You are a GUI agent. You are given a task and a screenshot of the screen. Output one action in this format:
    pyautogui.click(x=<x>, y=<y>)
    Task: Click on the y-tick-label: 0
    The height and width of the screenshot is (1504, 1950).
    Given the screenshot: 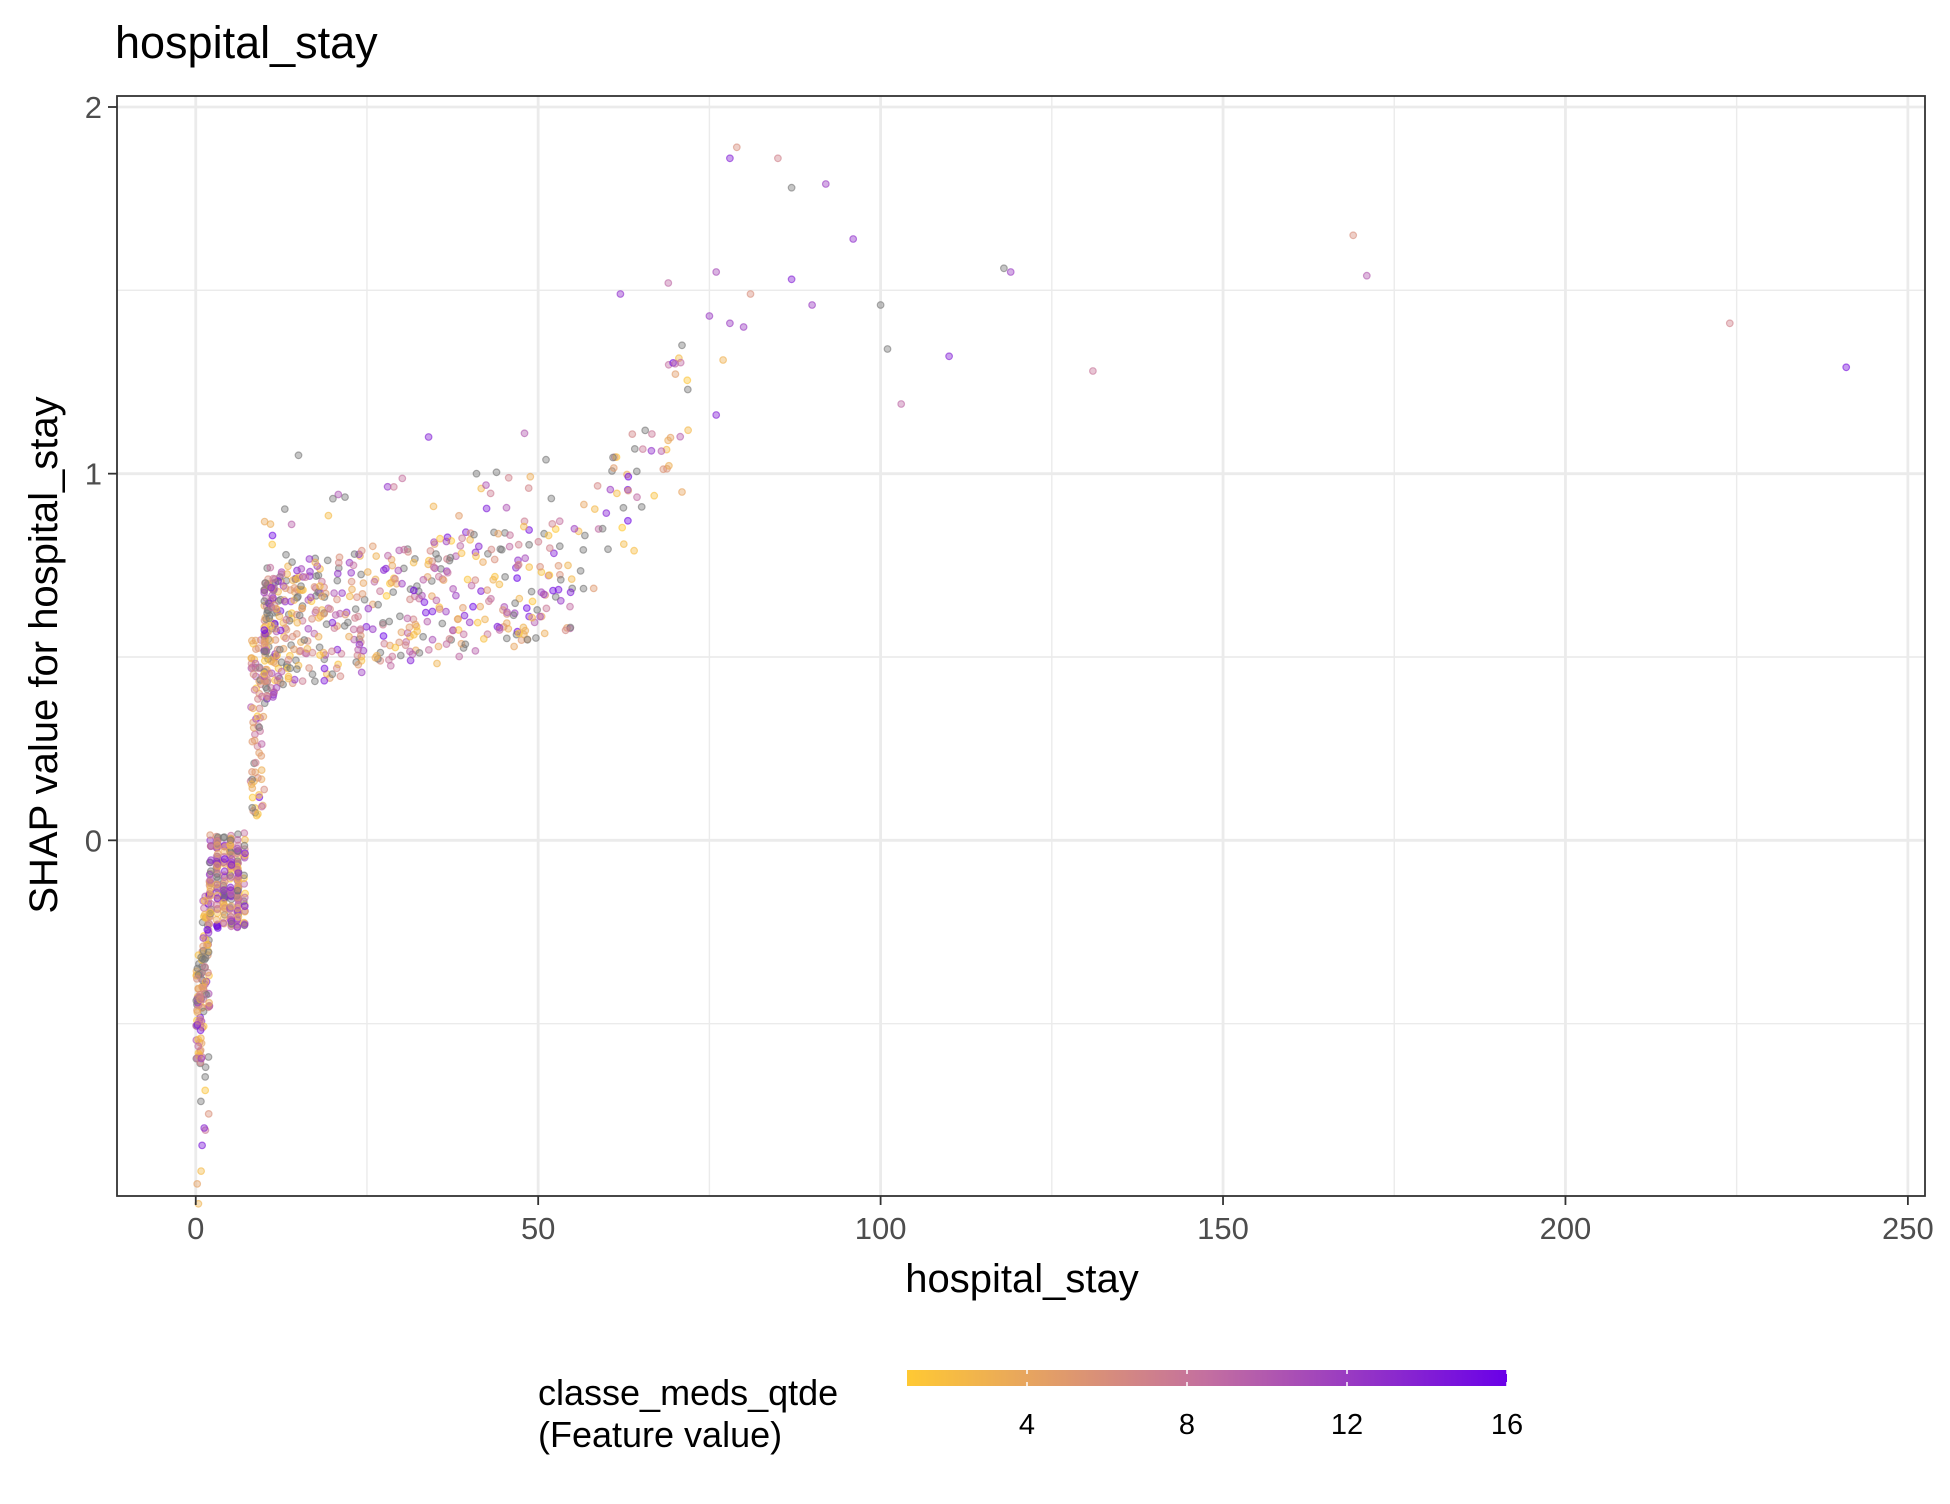 What is the action you would take?
    pyautogui.click(x=93, y=840)
    